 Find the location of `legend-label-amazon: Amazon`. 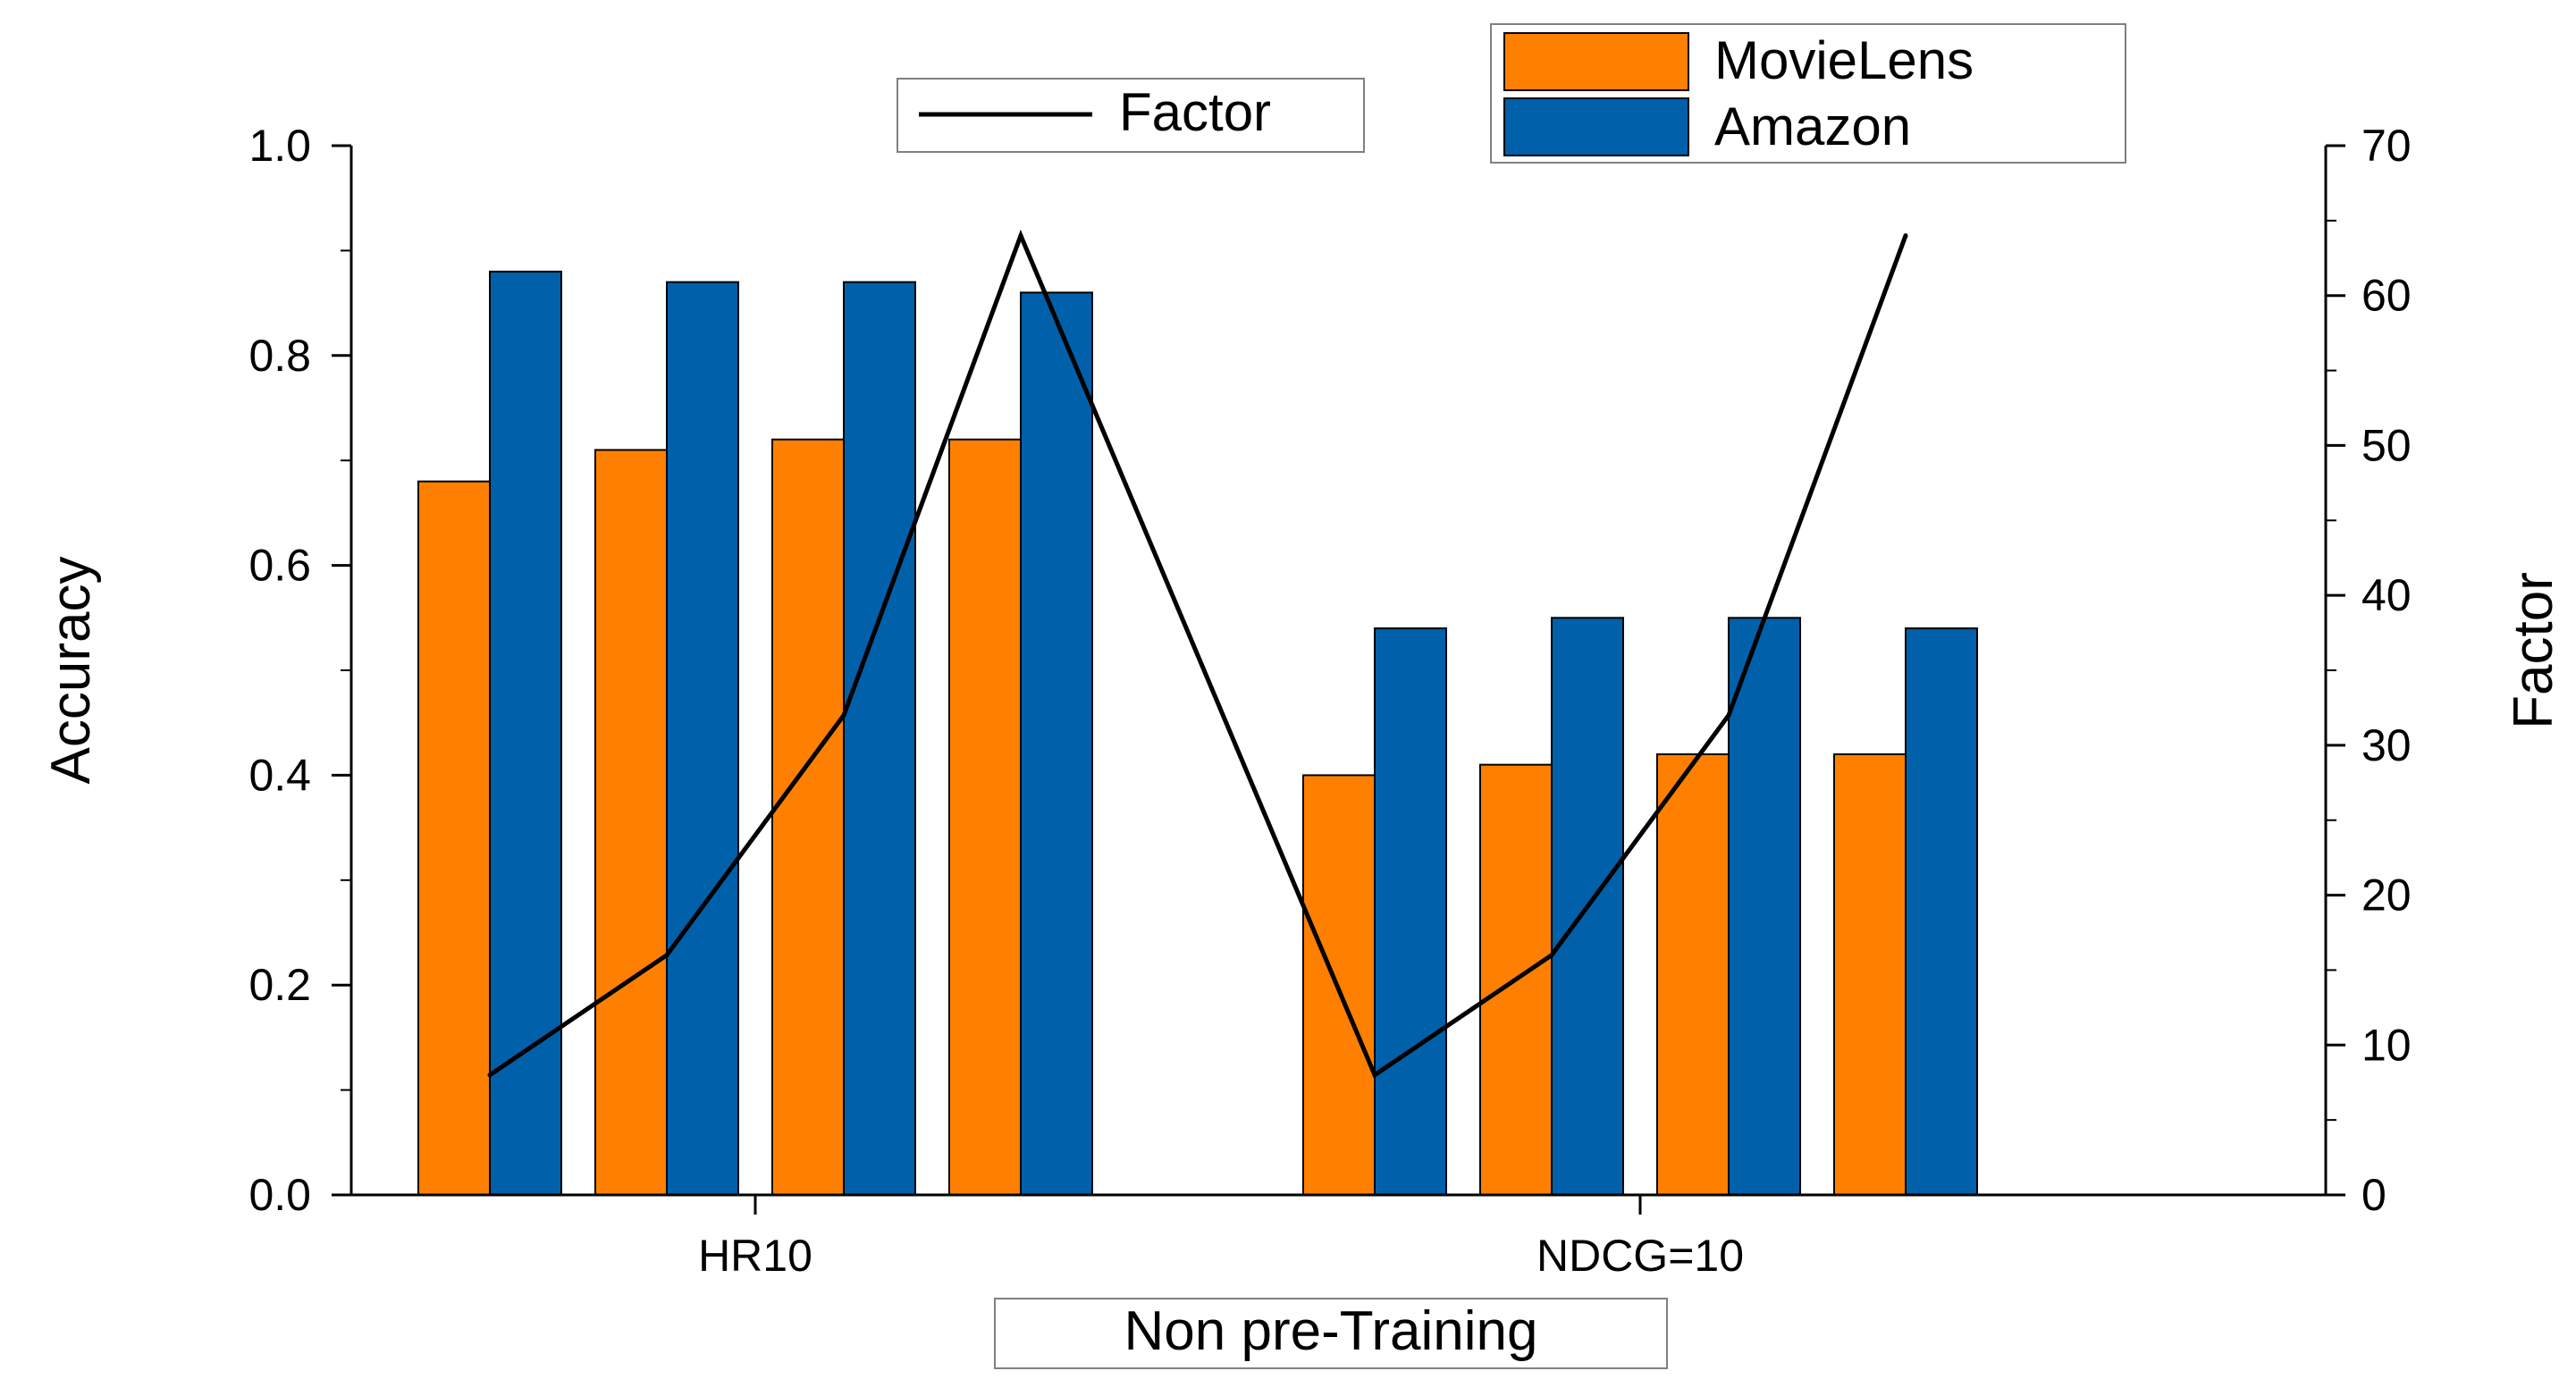

legend-label-amazon: Amazon is located at coordinates (1813, 126).